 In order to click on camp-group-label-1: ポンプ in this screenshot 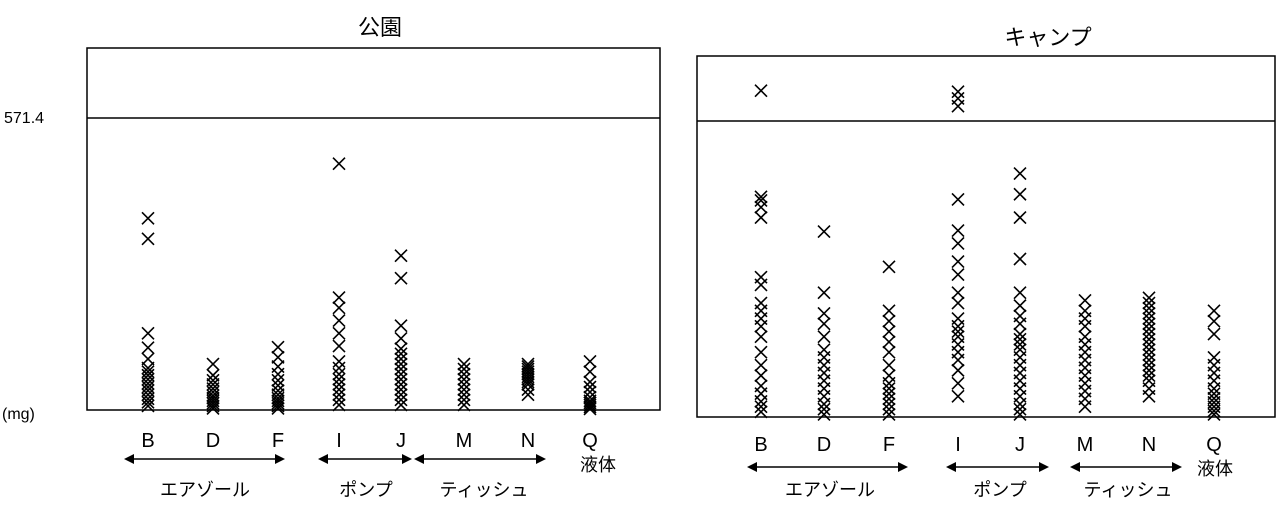, I will do `click(999, 490)`.